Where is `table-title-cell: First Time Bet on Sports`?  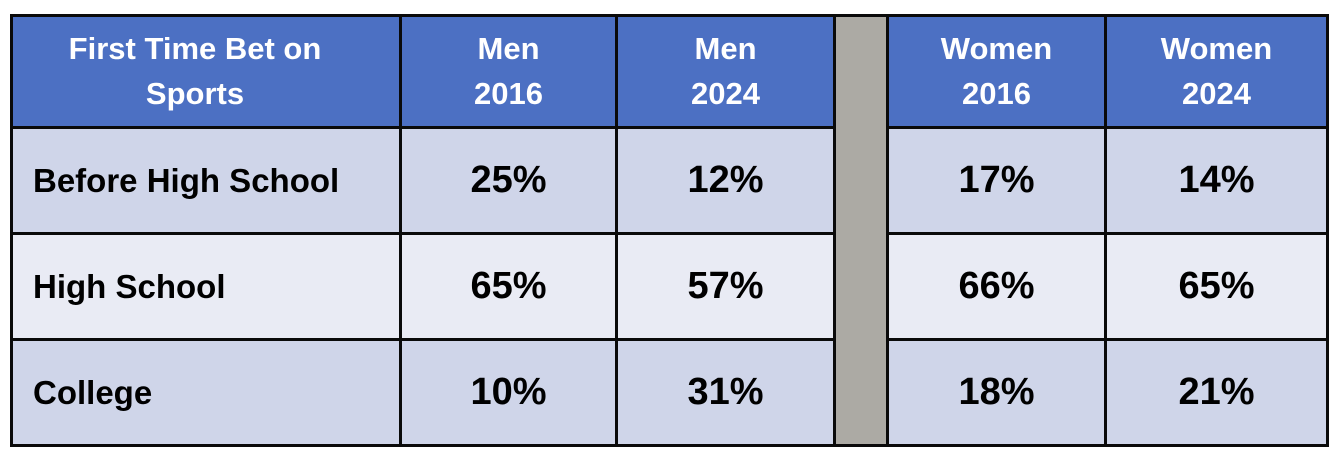
table-title-cell: First Time Bet on Sports is located at coordinates (206, 71).